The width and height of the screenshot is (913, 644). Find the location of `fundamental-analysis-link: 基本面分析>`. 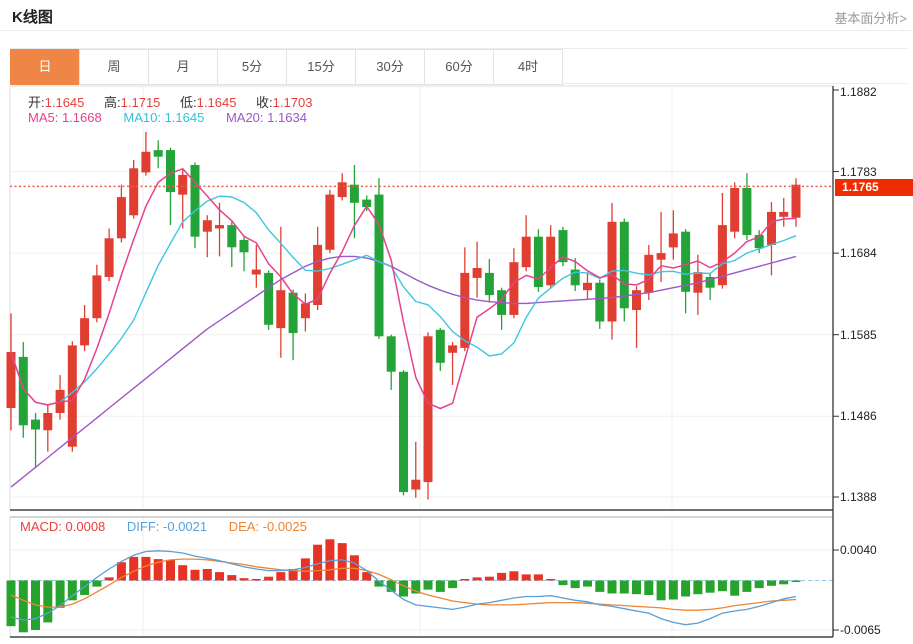

fundamental-analysis-link: 基本面分析> is located at coordinates (870, 18).